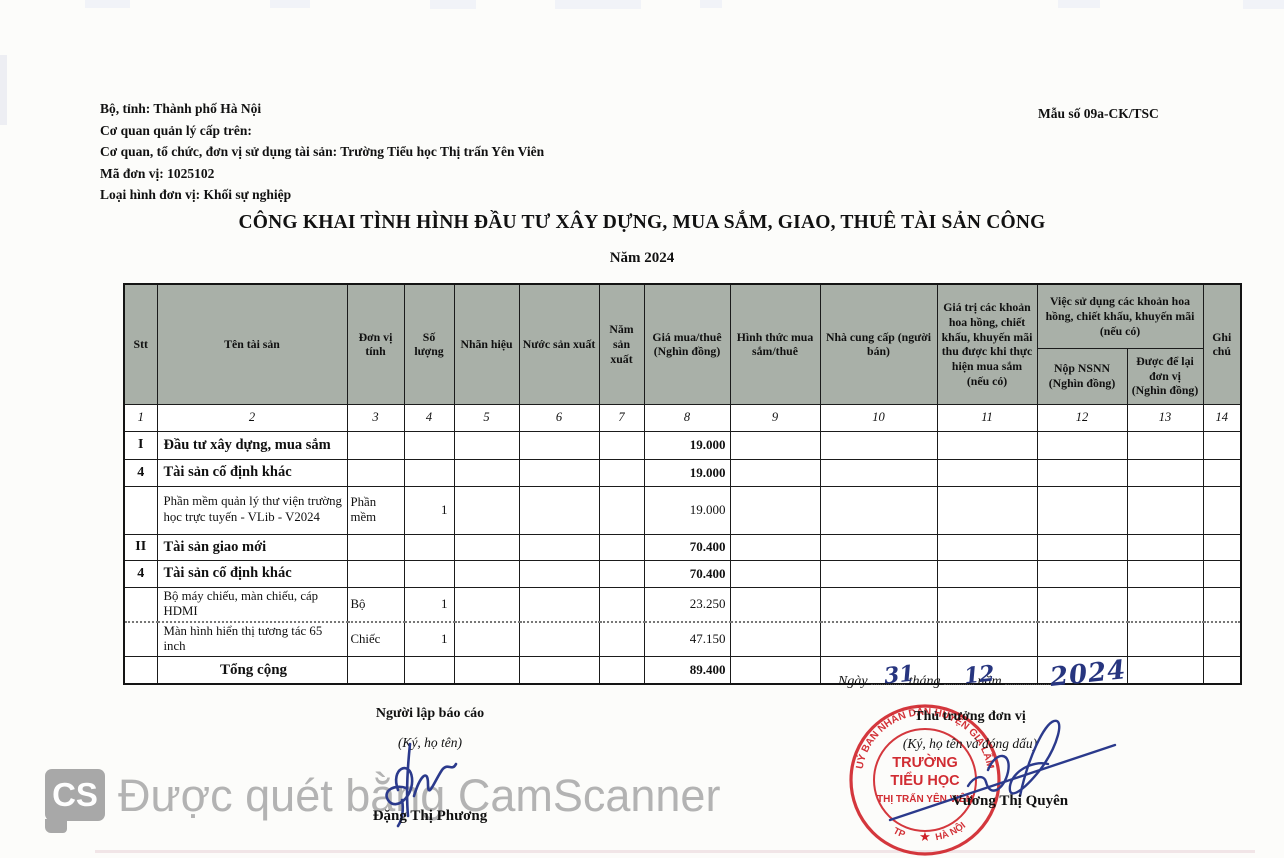  Describe the element at coordinates (925, 836) in the screenshot. I see `stamp-star-icon: ★` at that location.